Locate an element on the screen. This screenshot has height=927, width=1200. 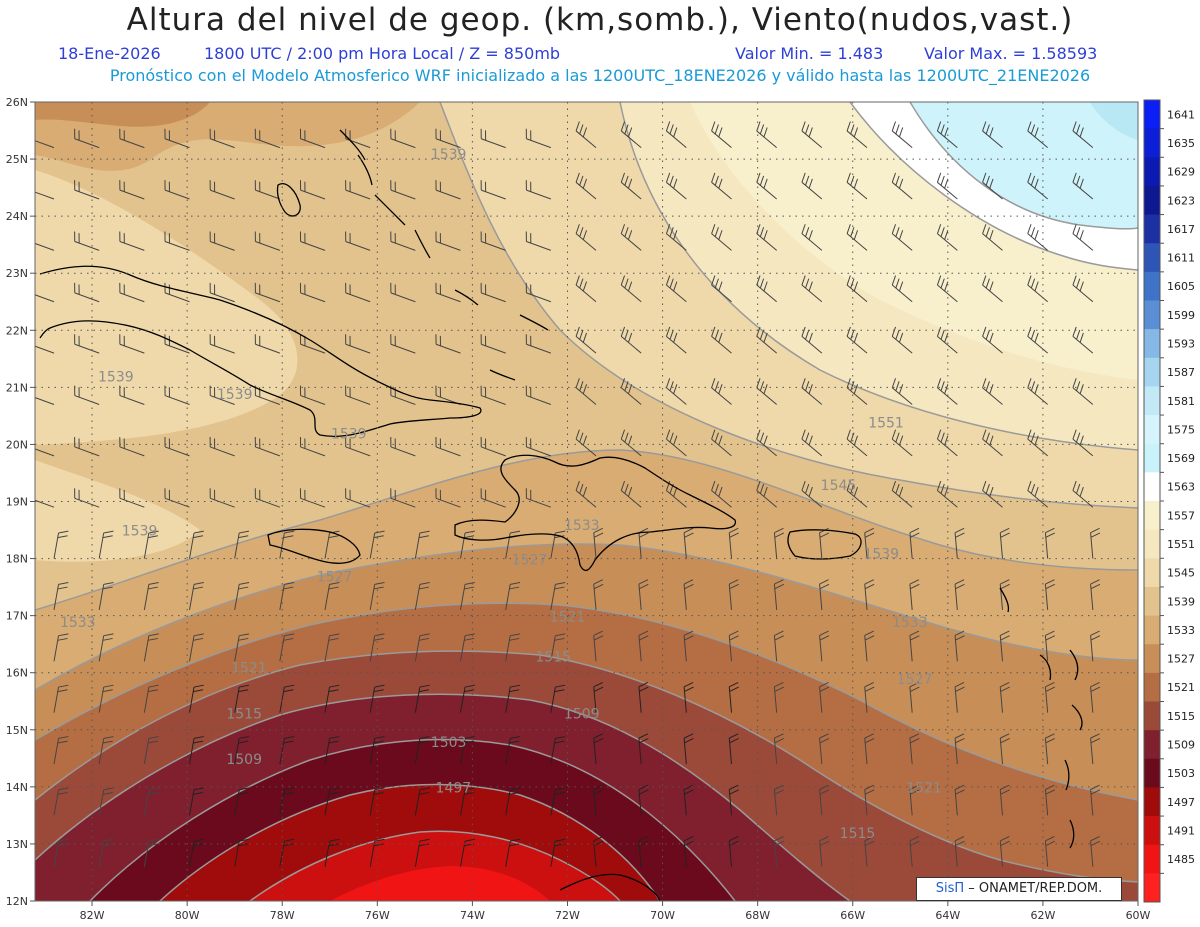
contour-label: 1509 is located at coordinates (582, 714).